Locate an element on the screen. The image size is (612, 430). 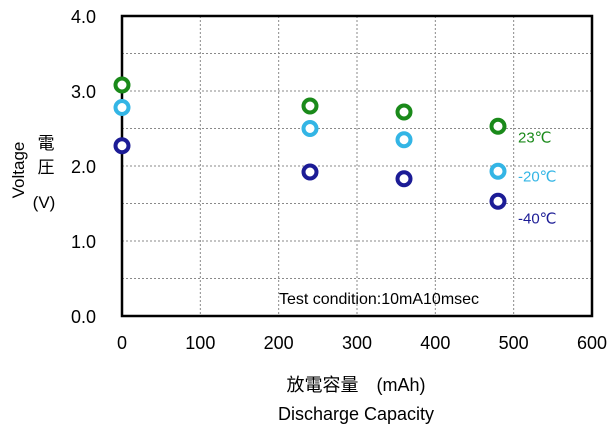
legend: 23℃ -20℃ -40℃ is located at coordinates (537, 178).